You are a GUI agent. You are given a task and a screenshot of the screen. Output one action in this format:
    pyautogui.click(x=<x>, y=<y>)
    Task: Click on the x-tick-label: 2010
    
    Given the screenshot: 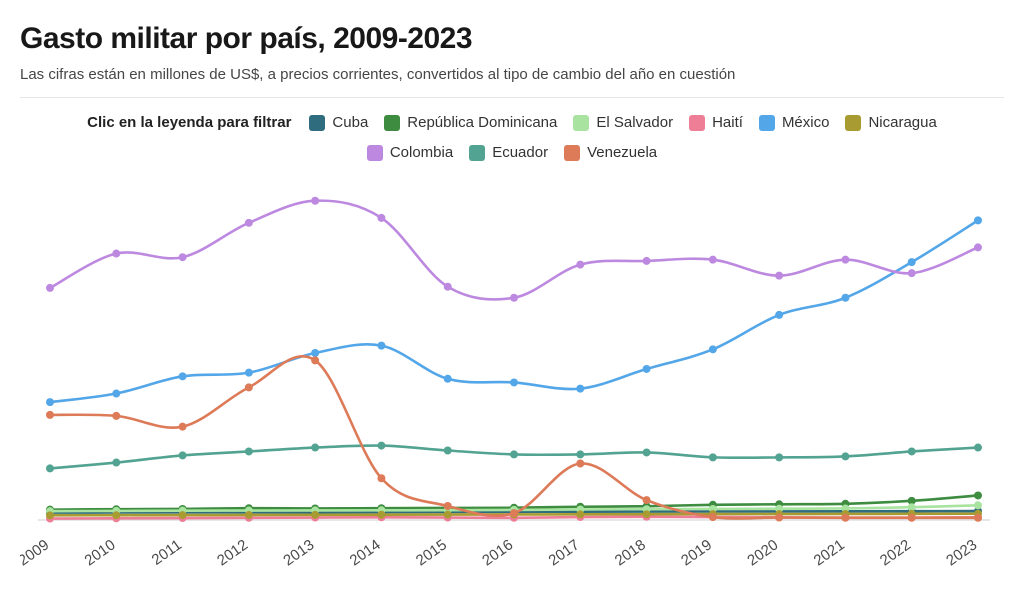 What is the action you would take?
    pyautogui.click(x=99, y=552)
    